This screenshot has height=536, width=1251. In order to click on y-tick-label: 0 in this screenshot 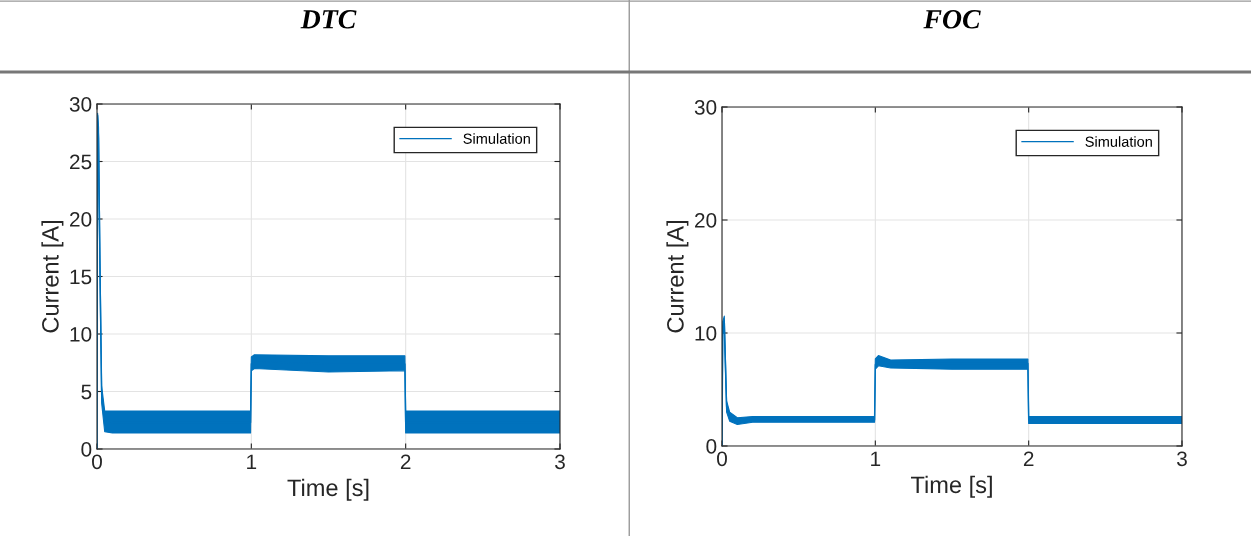, I will do `click(711, 446)`.